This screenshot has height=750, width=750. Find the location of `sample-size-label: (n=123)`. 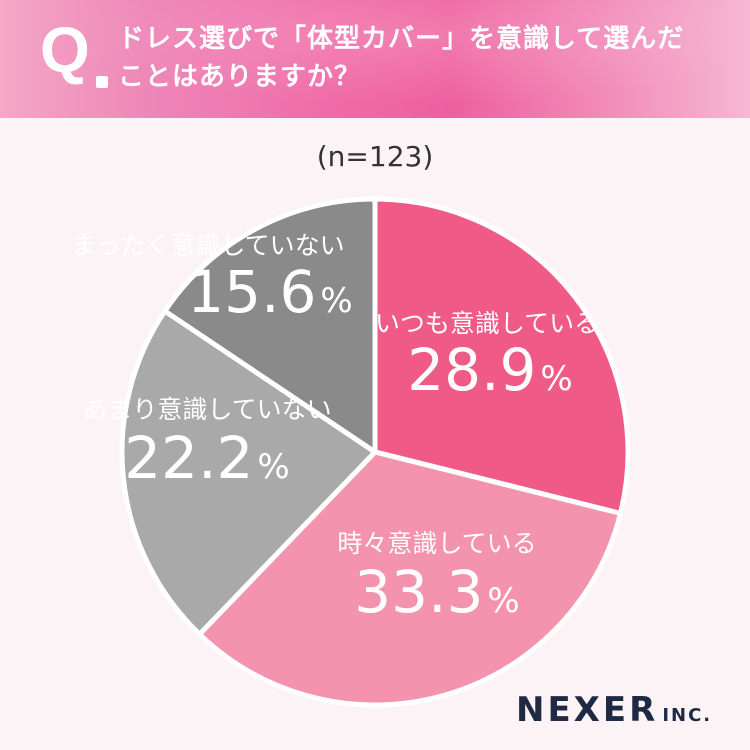

sample-size-label: (n=123) is located at coordinates (375, 156).